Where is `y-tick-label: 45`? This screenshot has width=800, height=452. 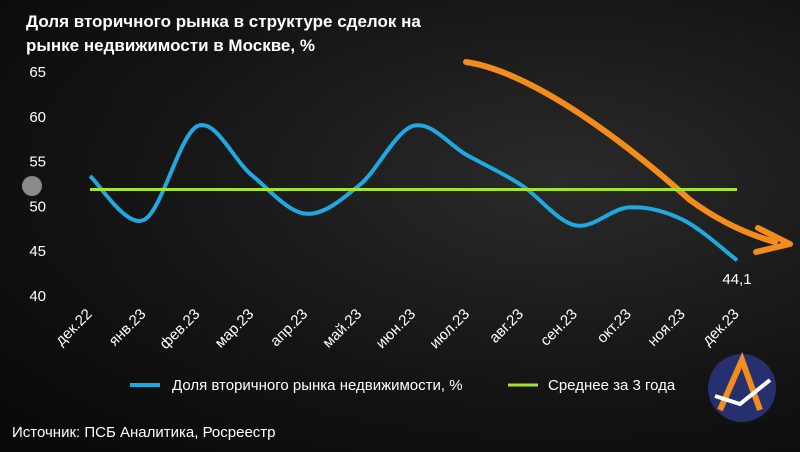
y-tick-label: 45 is located at coordinates (37, 251).